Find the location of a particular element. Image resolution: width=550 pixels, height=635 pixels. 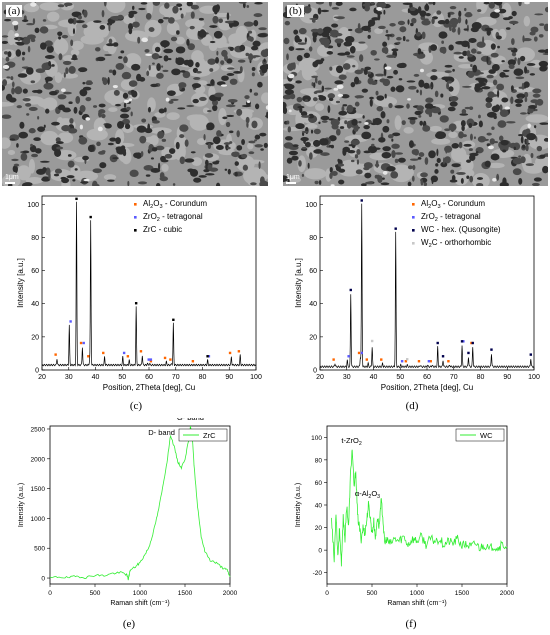

x-tick-label: 500 is located at coordinates (372, 593).